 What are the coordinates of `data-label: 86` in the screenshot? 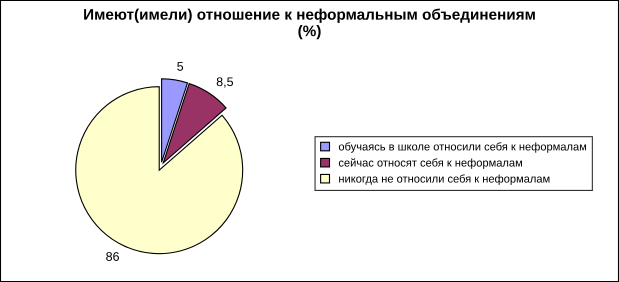 It's located at (112, 256).